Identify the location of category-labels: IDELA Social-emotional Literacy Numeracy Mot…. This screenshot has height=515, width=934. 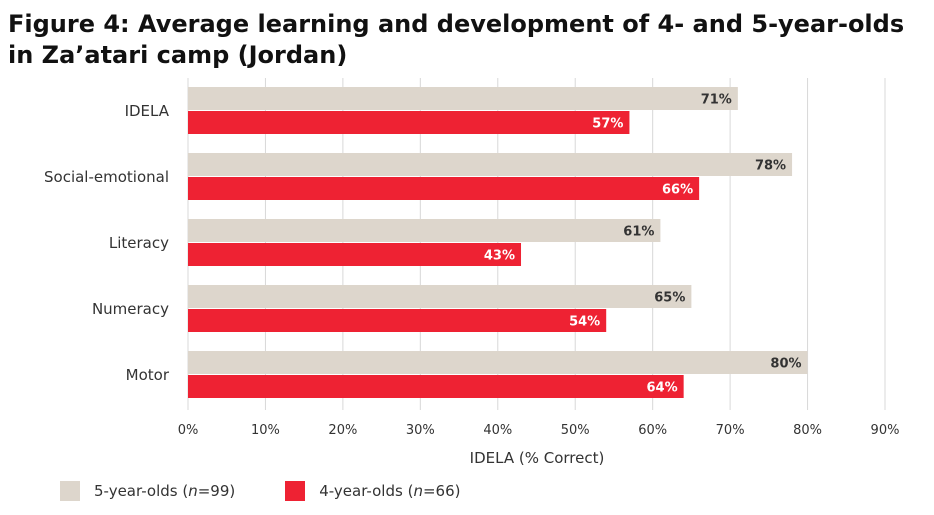
(107, 243).